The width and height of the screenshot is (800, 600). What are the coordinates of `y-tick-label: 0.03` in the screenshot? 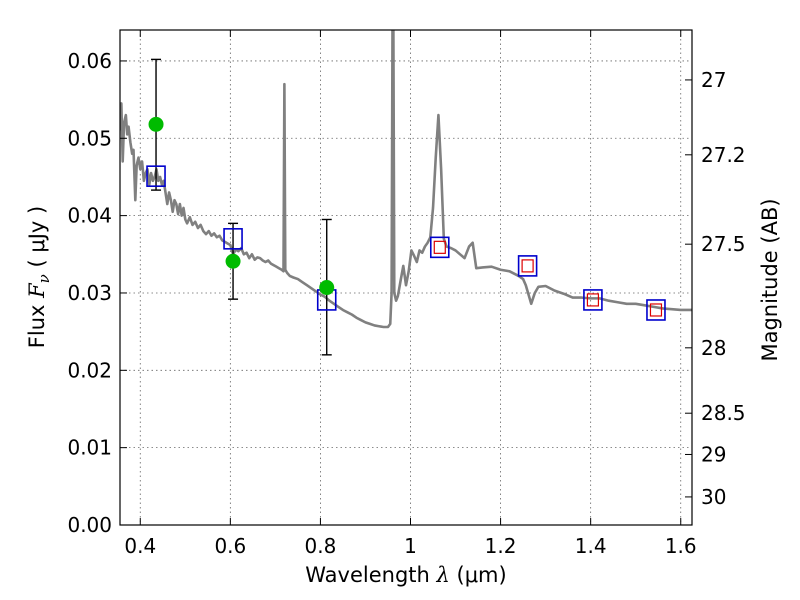 It's located at (89, 293).